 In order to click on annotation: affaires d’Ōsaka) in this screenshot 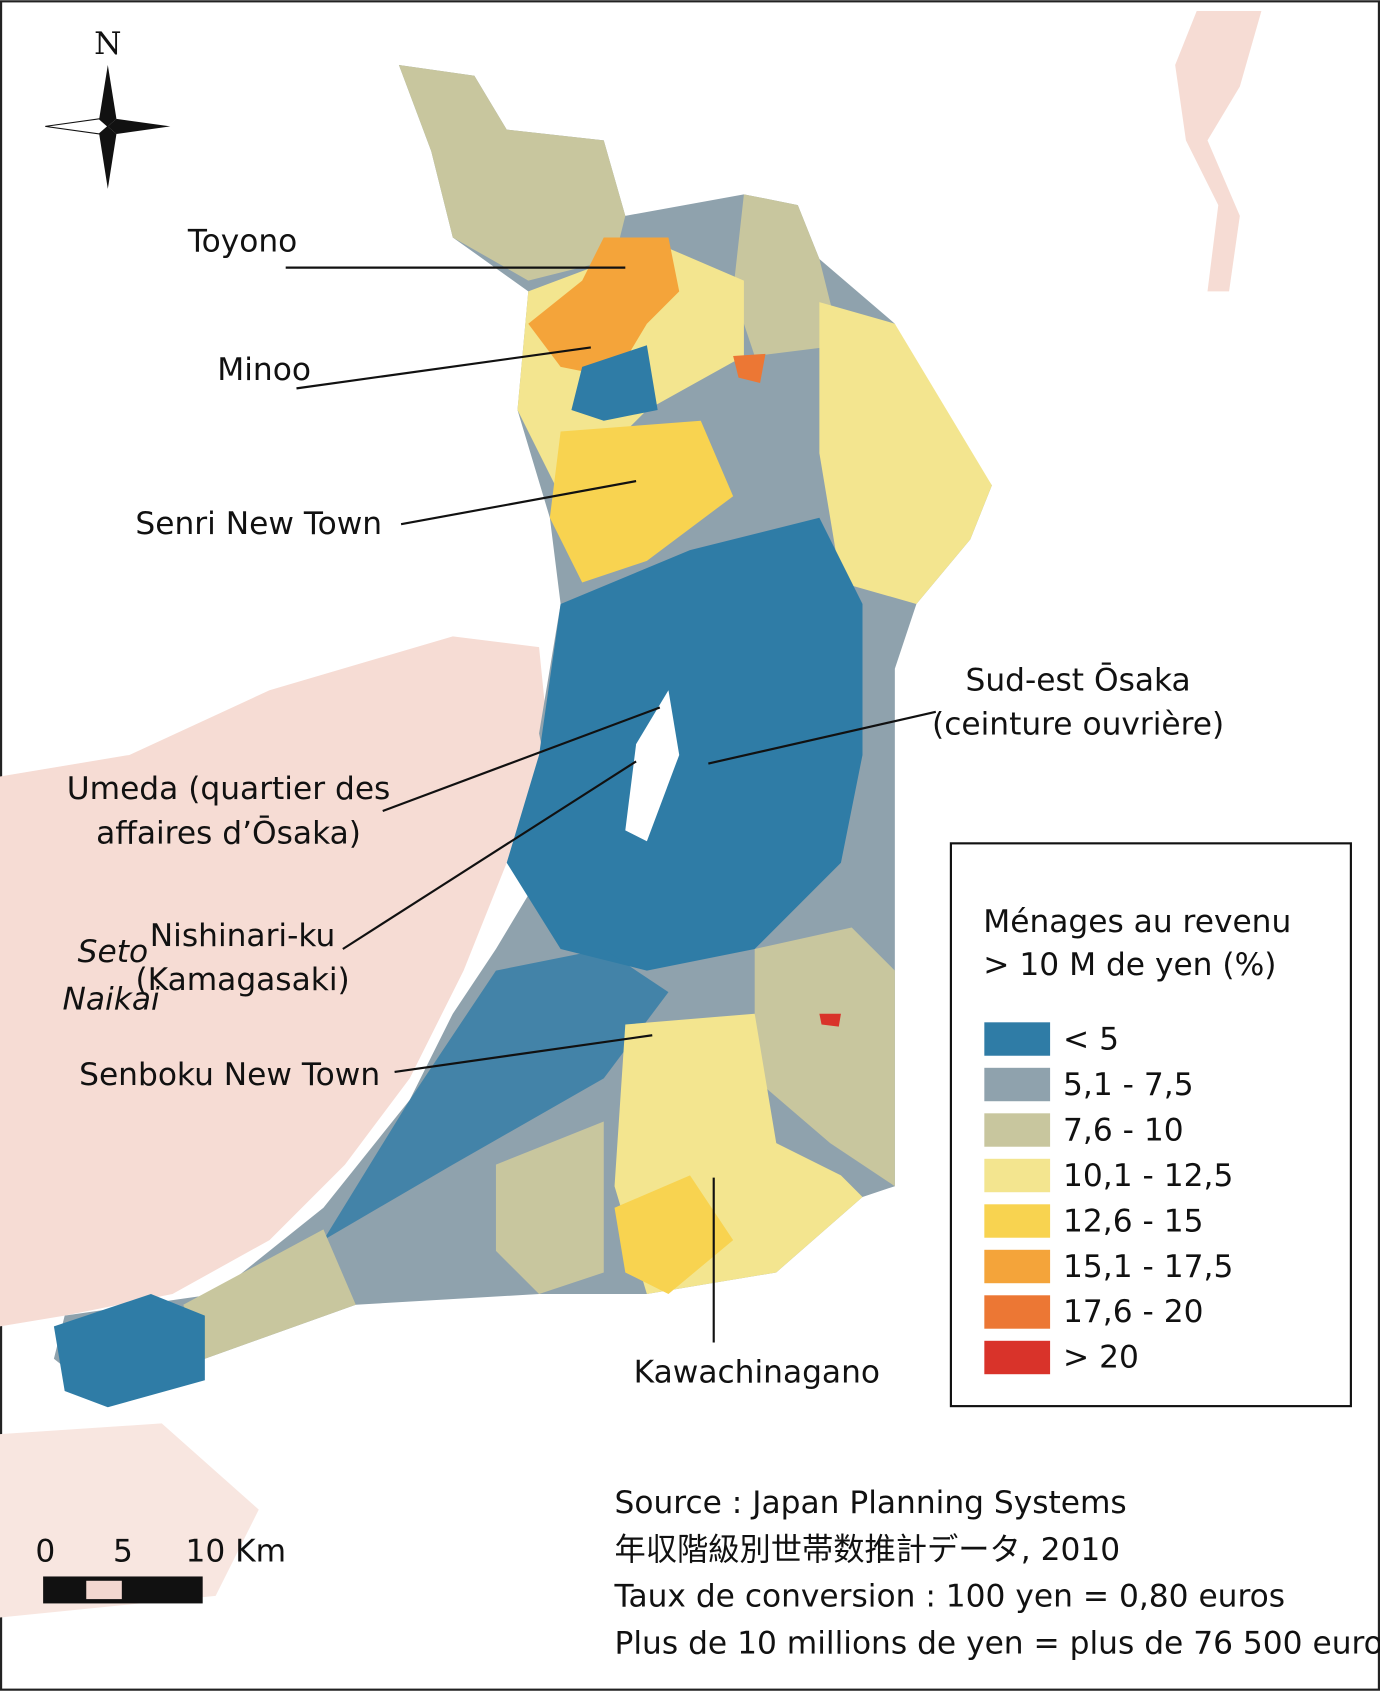, I will do `click(228, 832)`.